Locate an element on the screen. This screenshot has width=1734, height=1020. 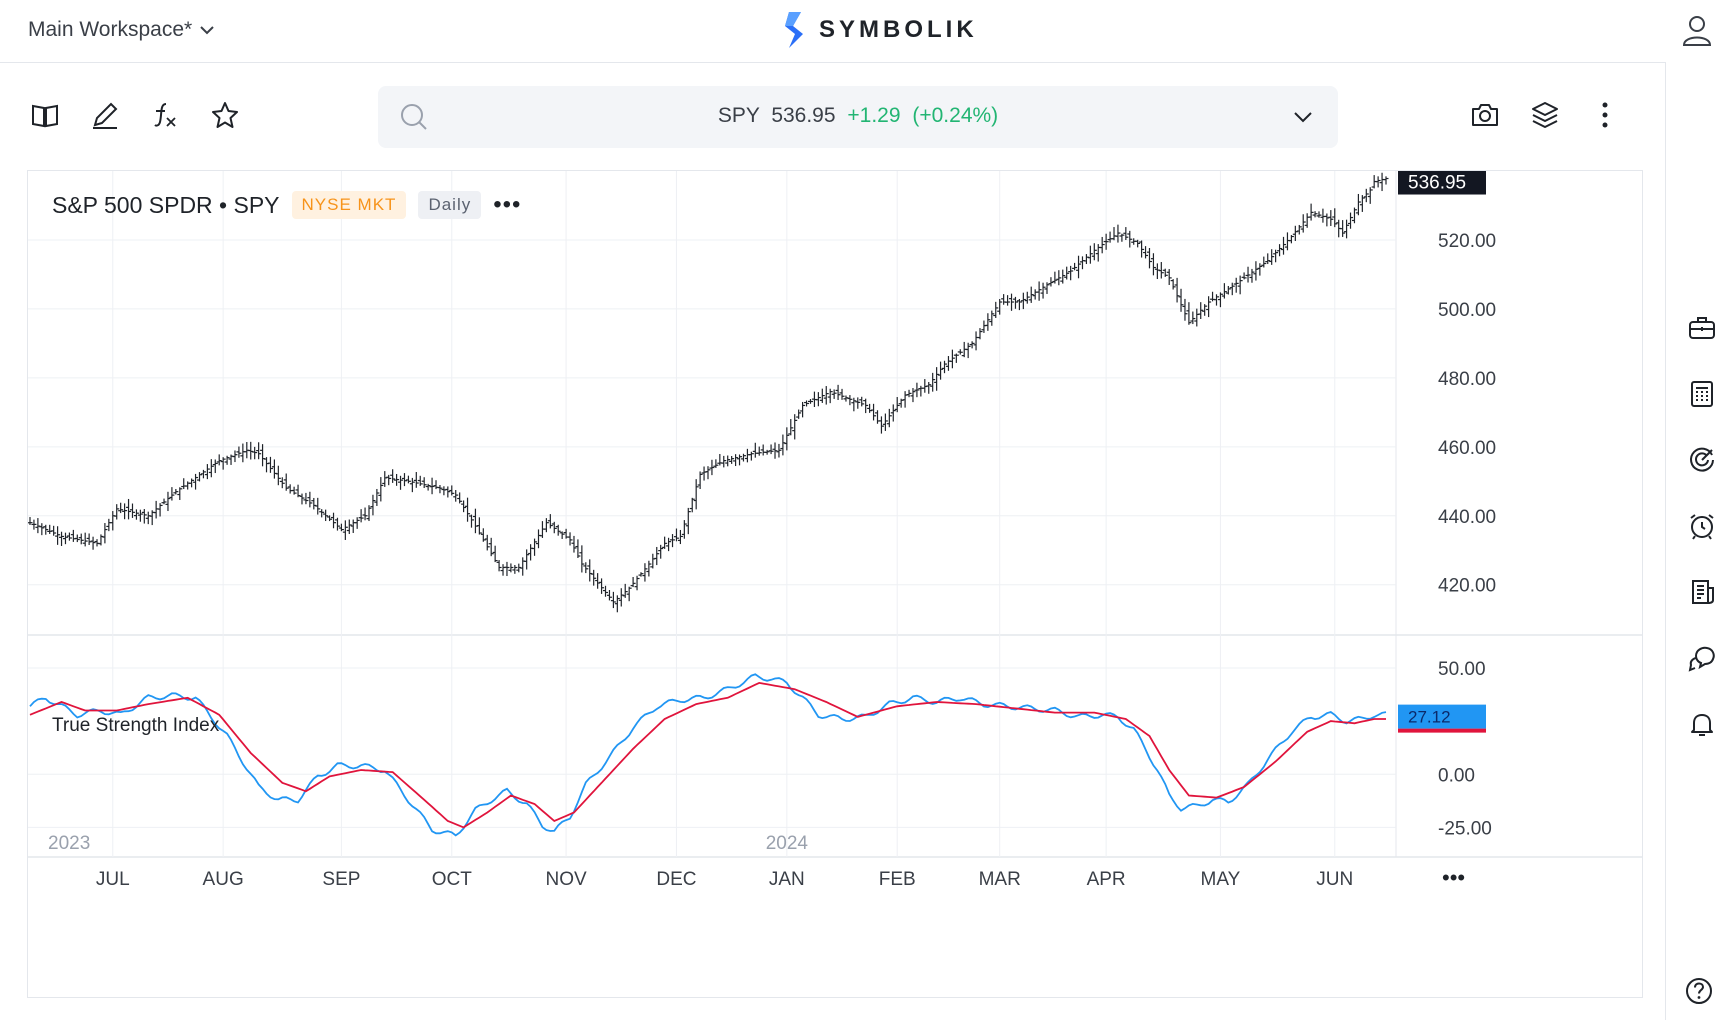
book-icon is located at coordinates (45, 115).